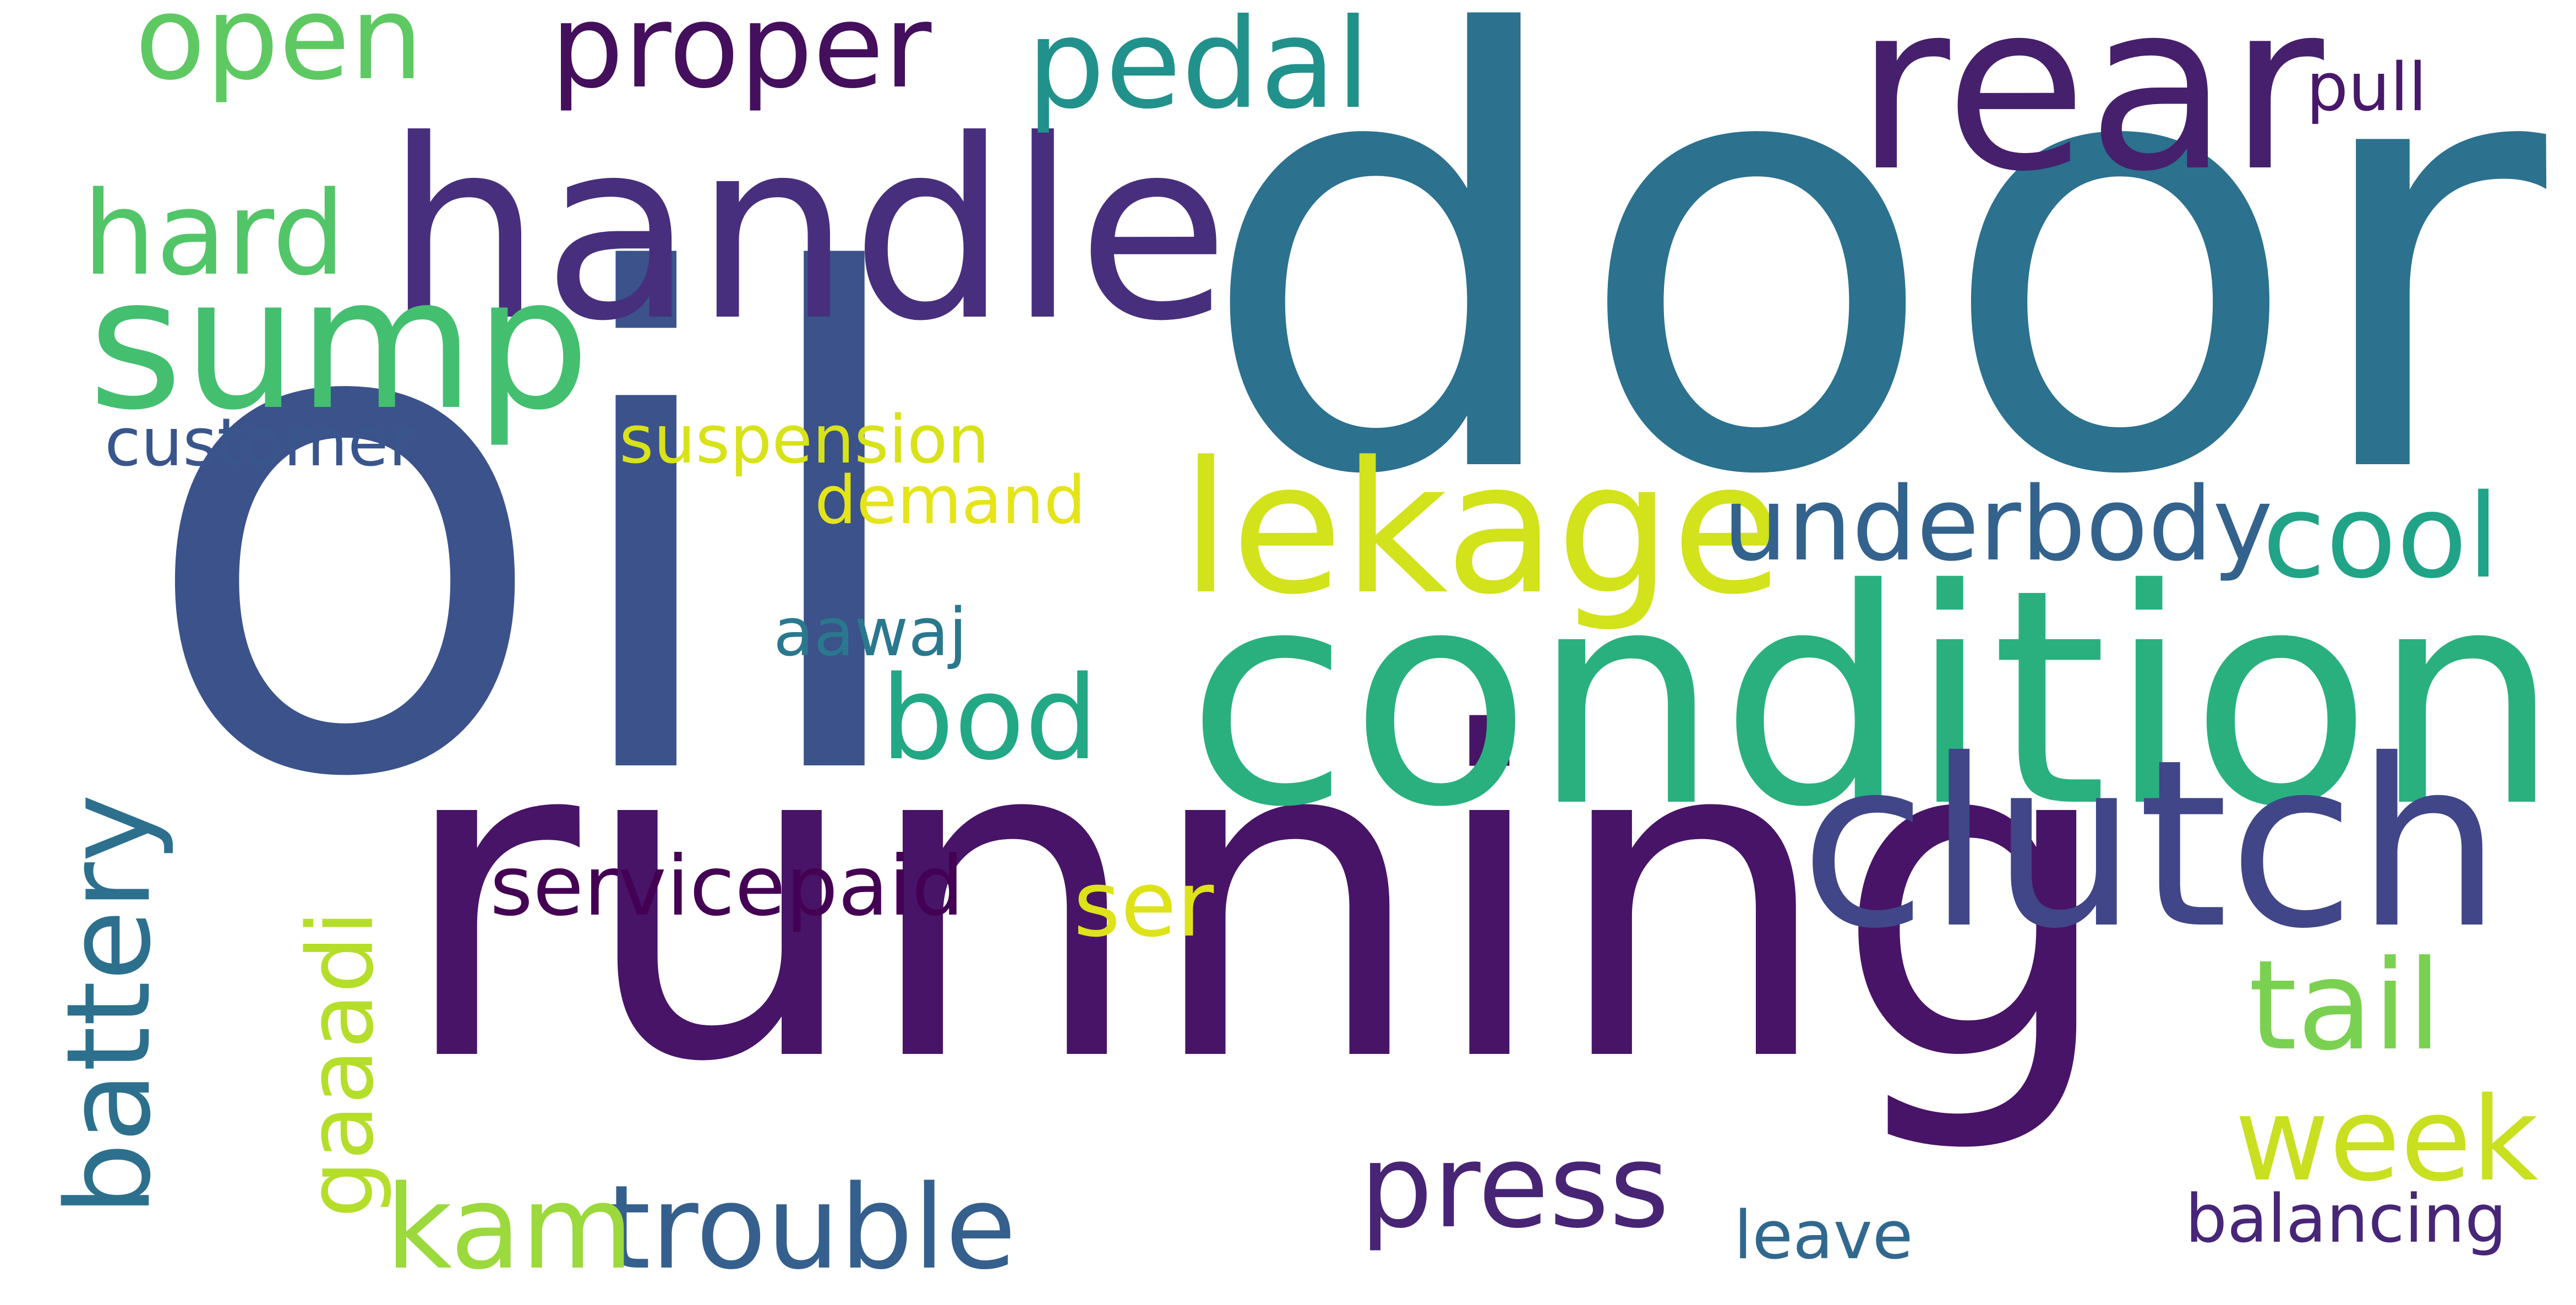 This screenshot has height=1305, width=2576. What do you see at coordinates (2387, 1139) in the screenshot?
I see `word-week: week` at bounding box center [2387, 1139].